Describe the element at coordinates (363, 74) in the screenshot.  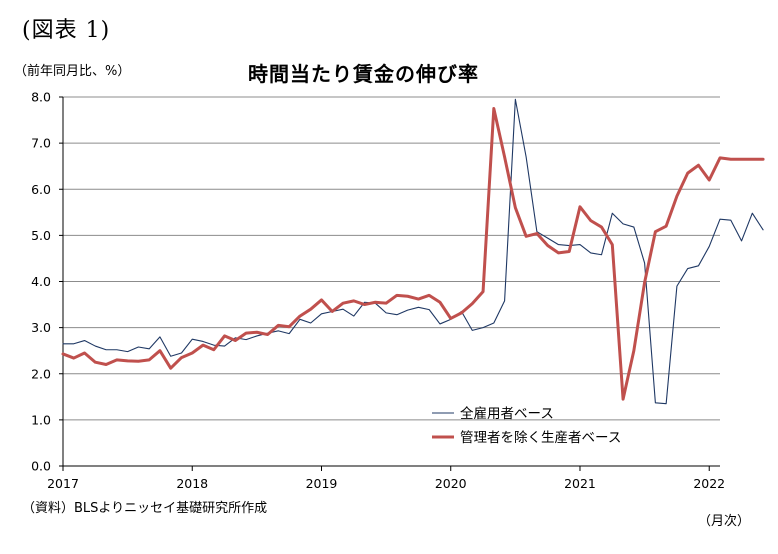
I see `chart-title: 時間当たり賃金の伸び率` at that location.